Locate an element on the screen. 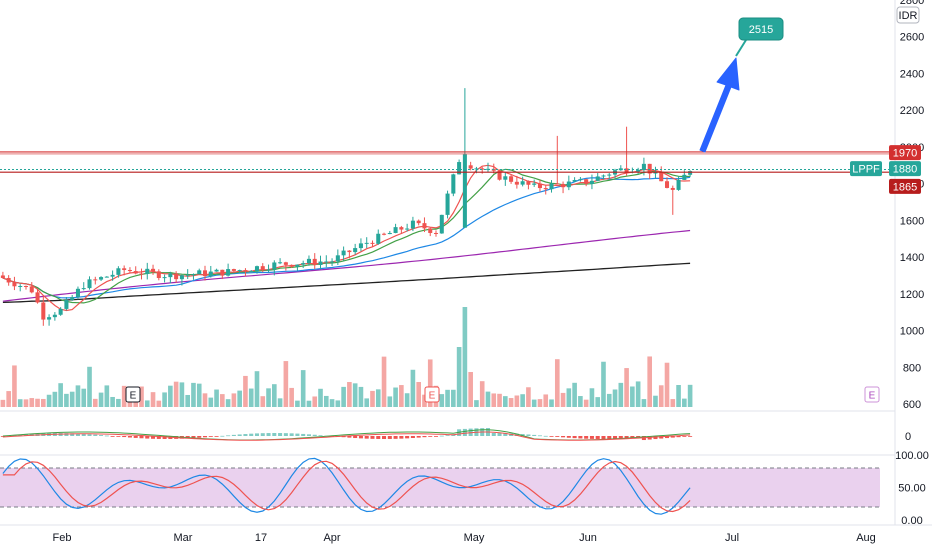  rsi-pane is located at coordinates (440, 486).